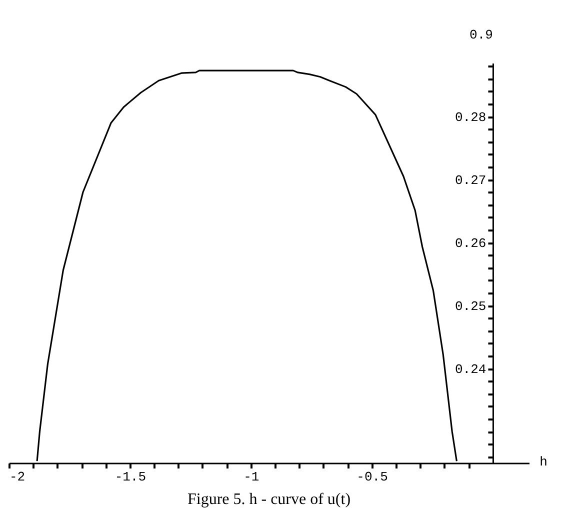  What do you see at coordinates (470, 370) in the screenshot?
I see `y-tick-label: 0.24` at bounding box center [470, 370].